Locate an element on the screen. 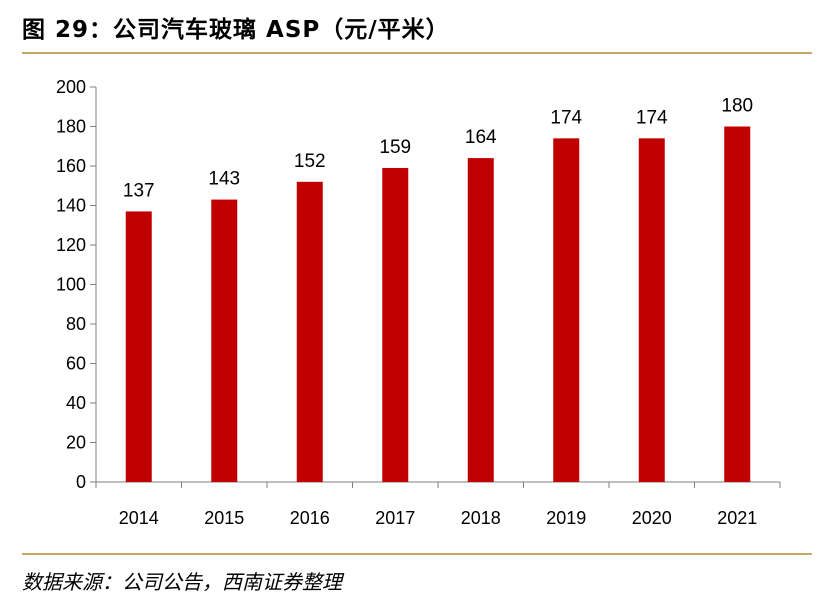 This screenshot has width=830, height=606. y-tick-label: 160 is located at coordinates (71, 166).